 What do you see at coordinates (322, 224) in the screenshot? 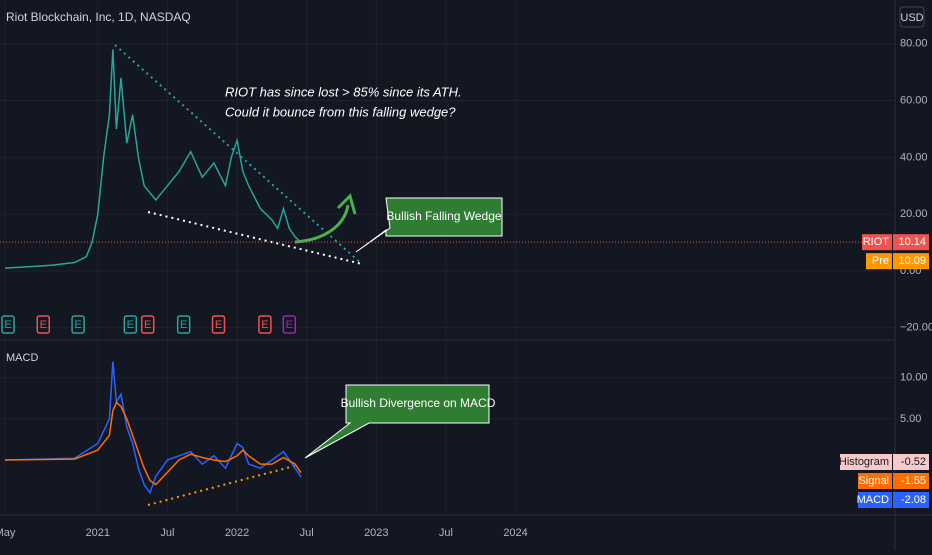
I see `arrow` at bounding box center [322, 224].